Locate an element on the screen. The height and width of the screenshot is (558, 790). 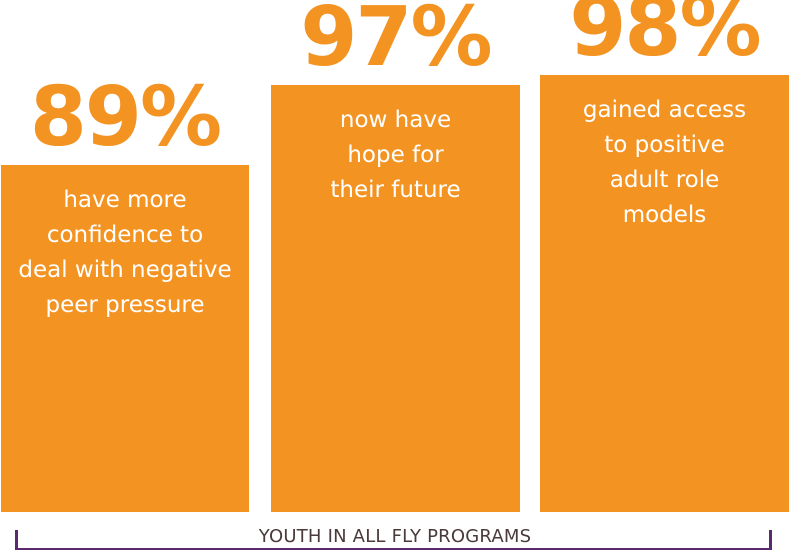
x-axis-bracket is located at coordinates (393, 540).